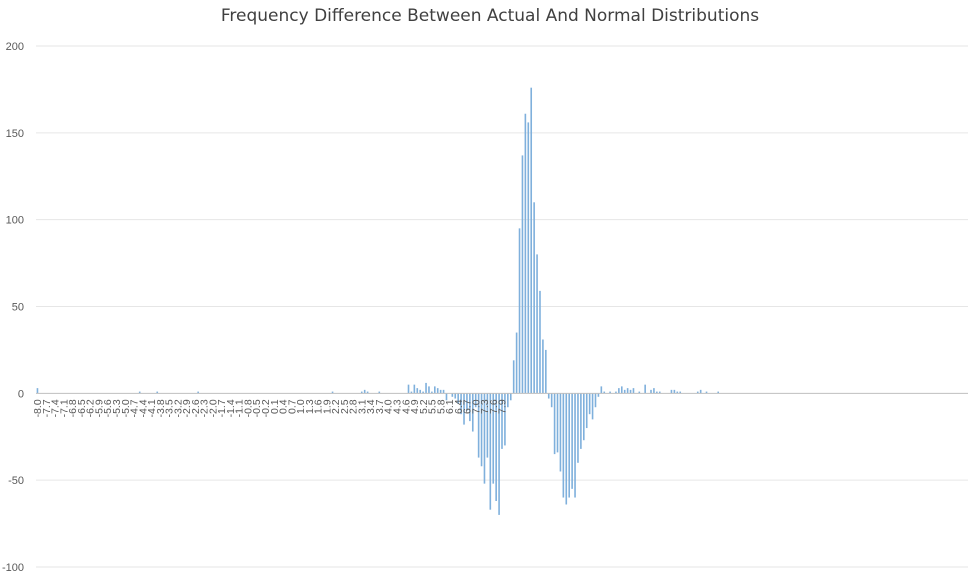  What do you see at coordinates (292, 406) in the screenshot?
I see `x-tick-label: 0.7` at bounding box center [292, 406].